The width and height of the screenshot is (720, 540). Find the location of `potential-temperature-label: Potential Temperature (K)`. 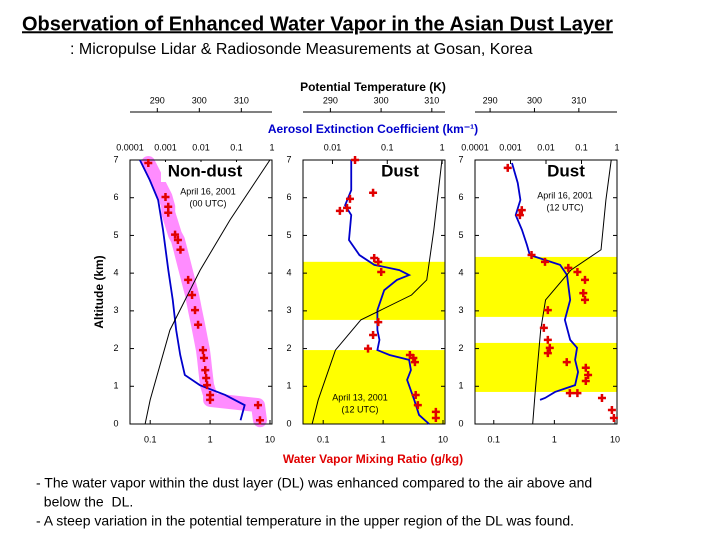

potential-temperature-label: Potential Temperature (K) is located at coordinates (373, 87).